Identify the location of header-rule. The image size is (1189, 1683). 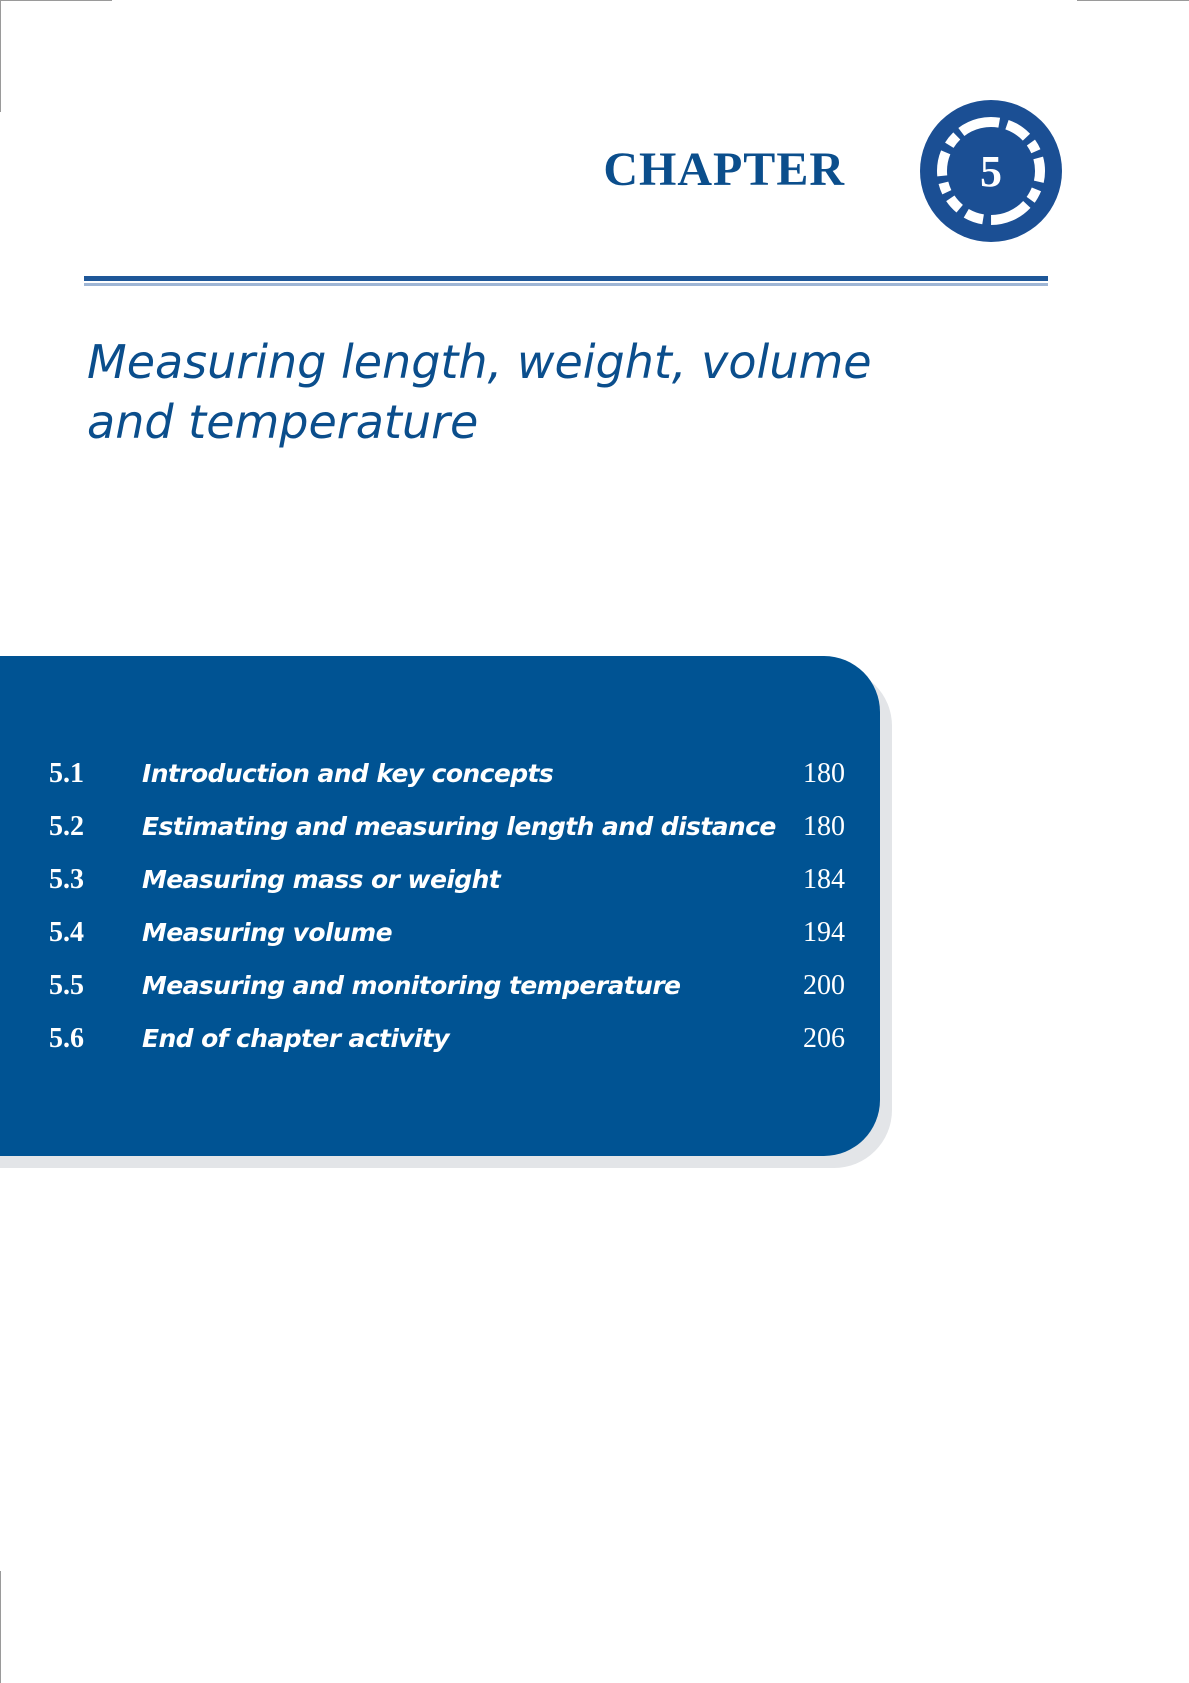
(566, 278).